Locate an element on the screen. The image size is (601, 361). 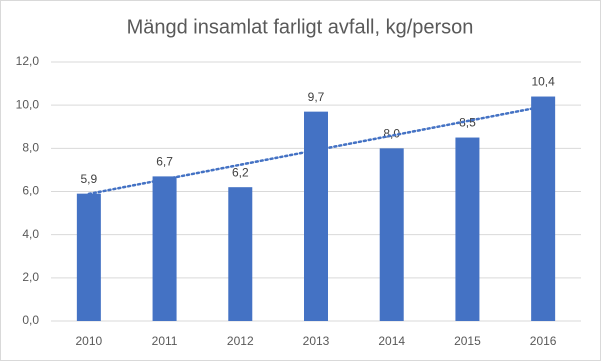
y-tick-label: 6,0 is located at coordinates (30, 191).